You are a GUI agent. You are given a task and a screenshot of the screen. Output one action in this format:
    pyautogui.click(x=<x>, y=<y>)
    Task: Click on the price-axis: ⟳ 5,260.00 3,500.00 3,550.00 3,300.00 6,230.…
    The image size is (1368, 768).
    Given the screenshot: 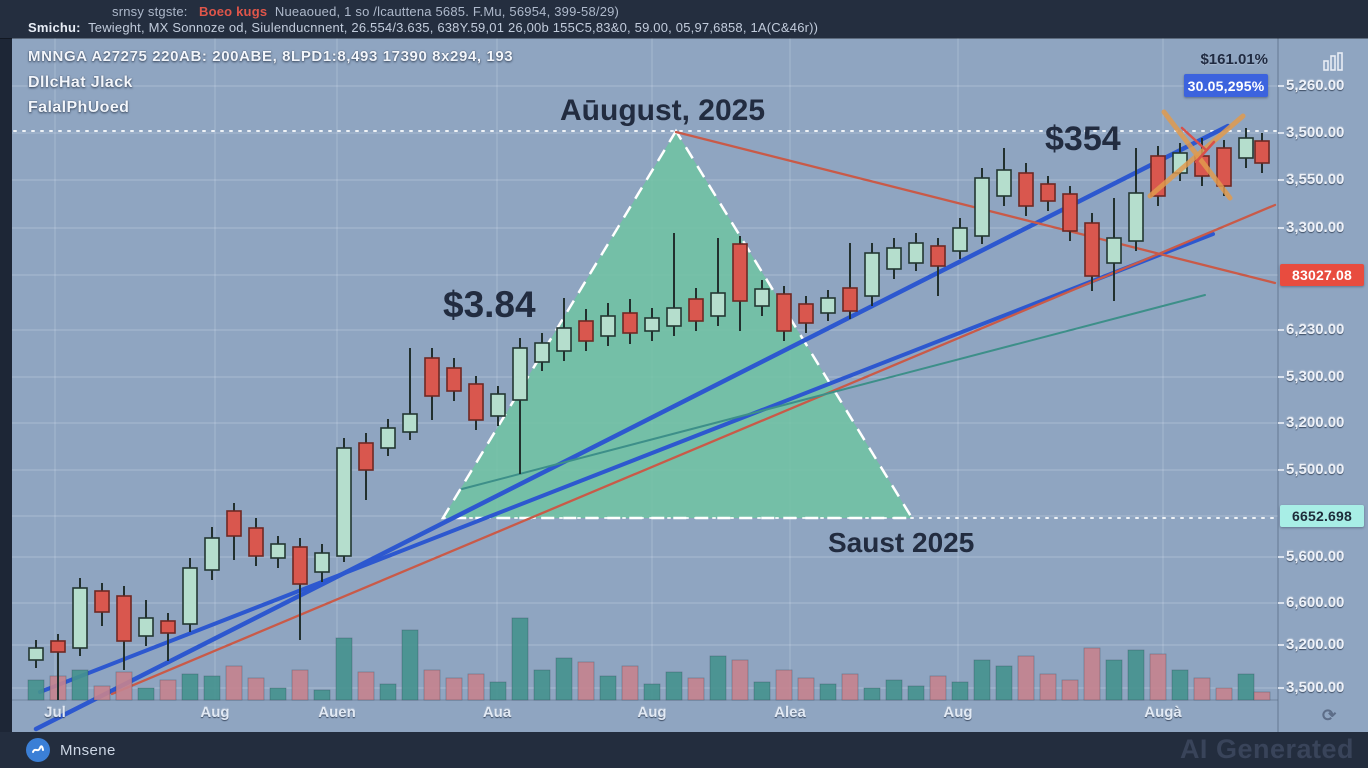 What is the action you would take?
    pyautogui.click(x=1322, y=385)
    